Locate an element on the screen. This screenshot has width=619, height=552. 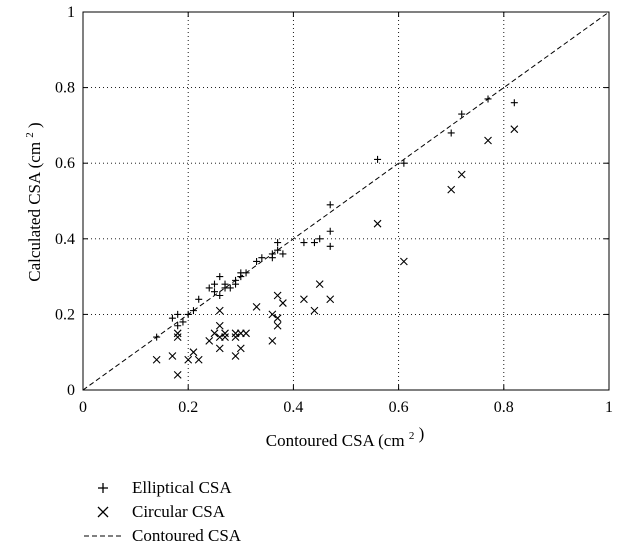
x-tick-label: 0.8 is located at coordinates (504, 407).